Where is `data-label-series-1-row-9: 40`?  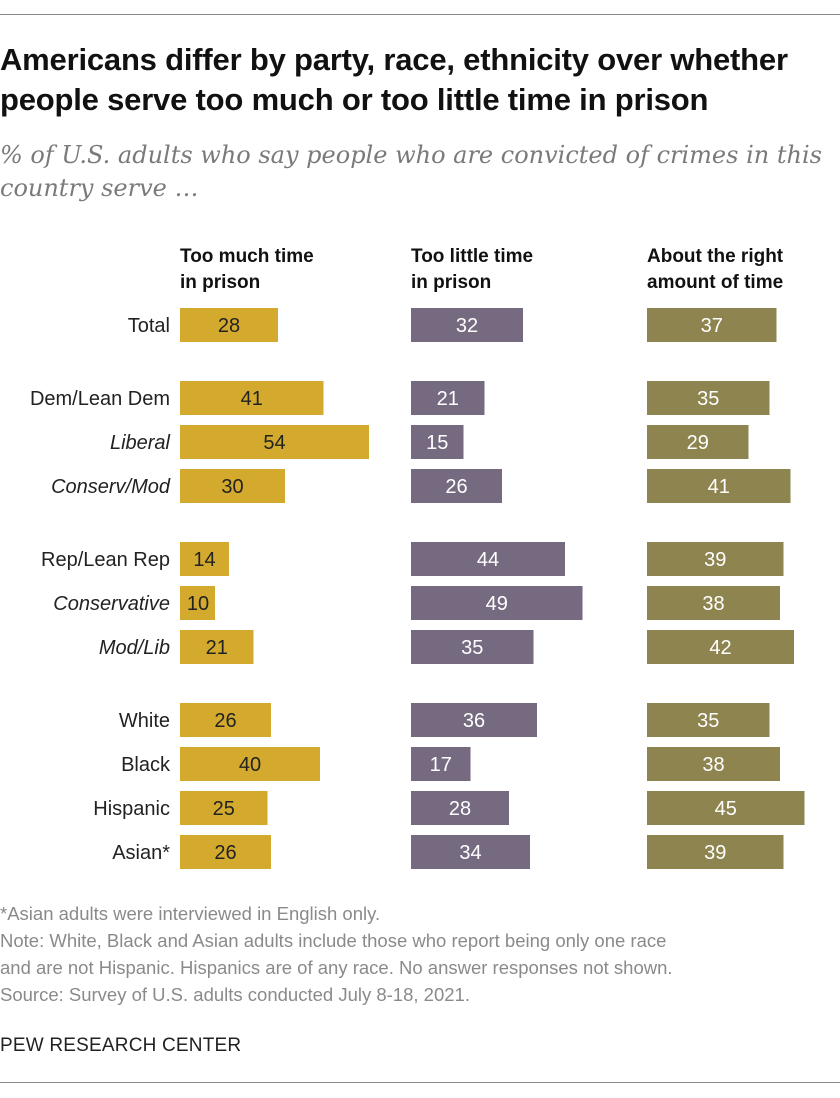
data-label-series-1-row-9: 40 is located at coordinates (250, 765).